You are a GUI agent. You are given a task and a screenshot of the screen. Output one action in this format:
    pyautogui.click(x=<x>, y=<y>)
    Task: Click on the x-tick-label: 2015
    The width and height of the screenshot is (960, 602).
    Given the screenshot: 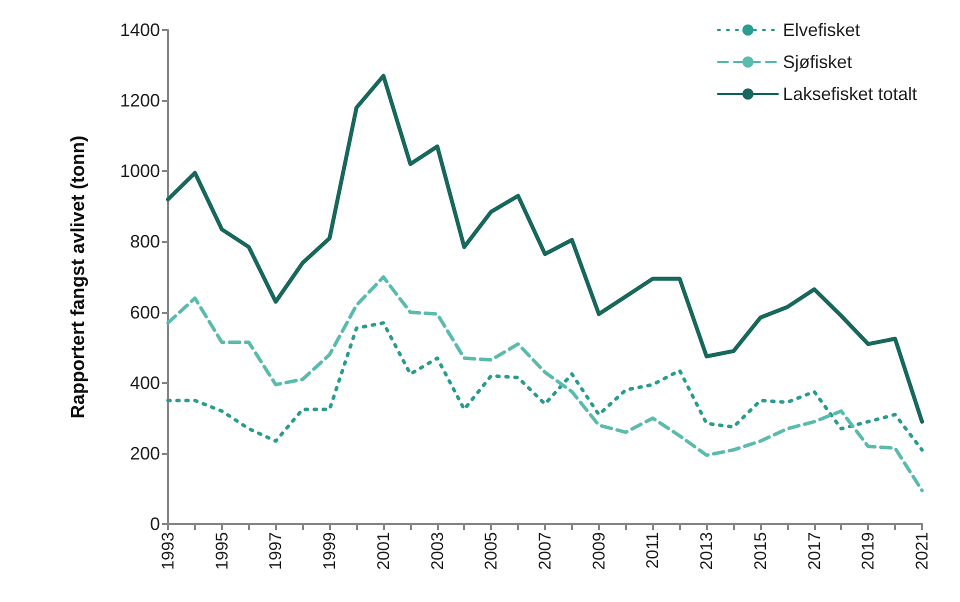 What is the action you would take?
    pyautogui.click(x=760, y=551)
    